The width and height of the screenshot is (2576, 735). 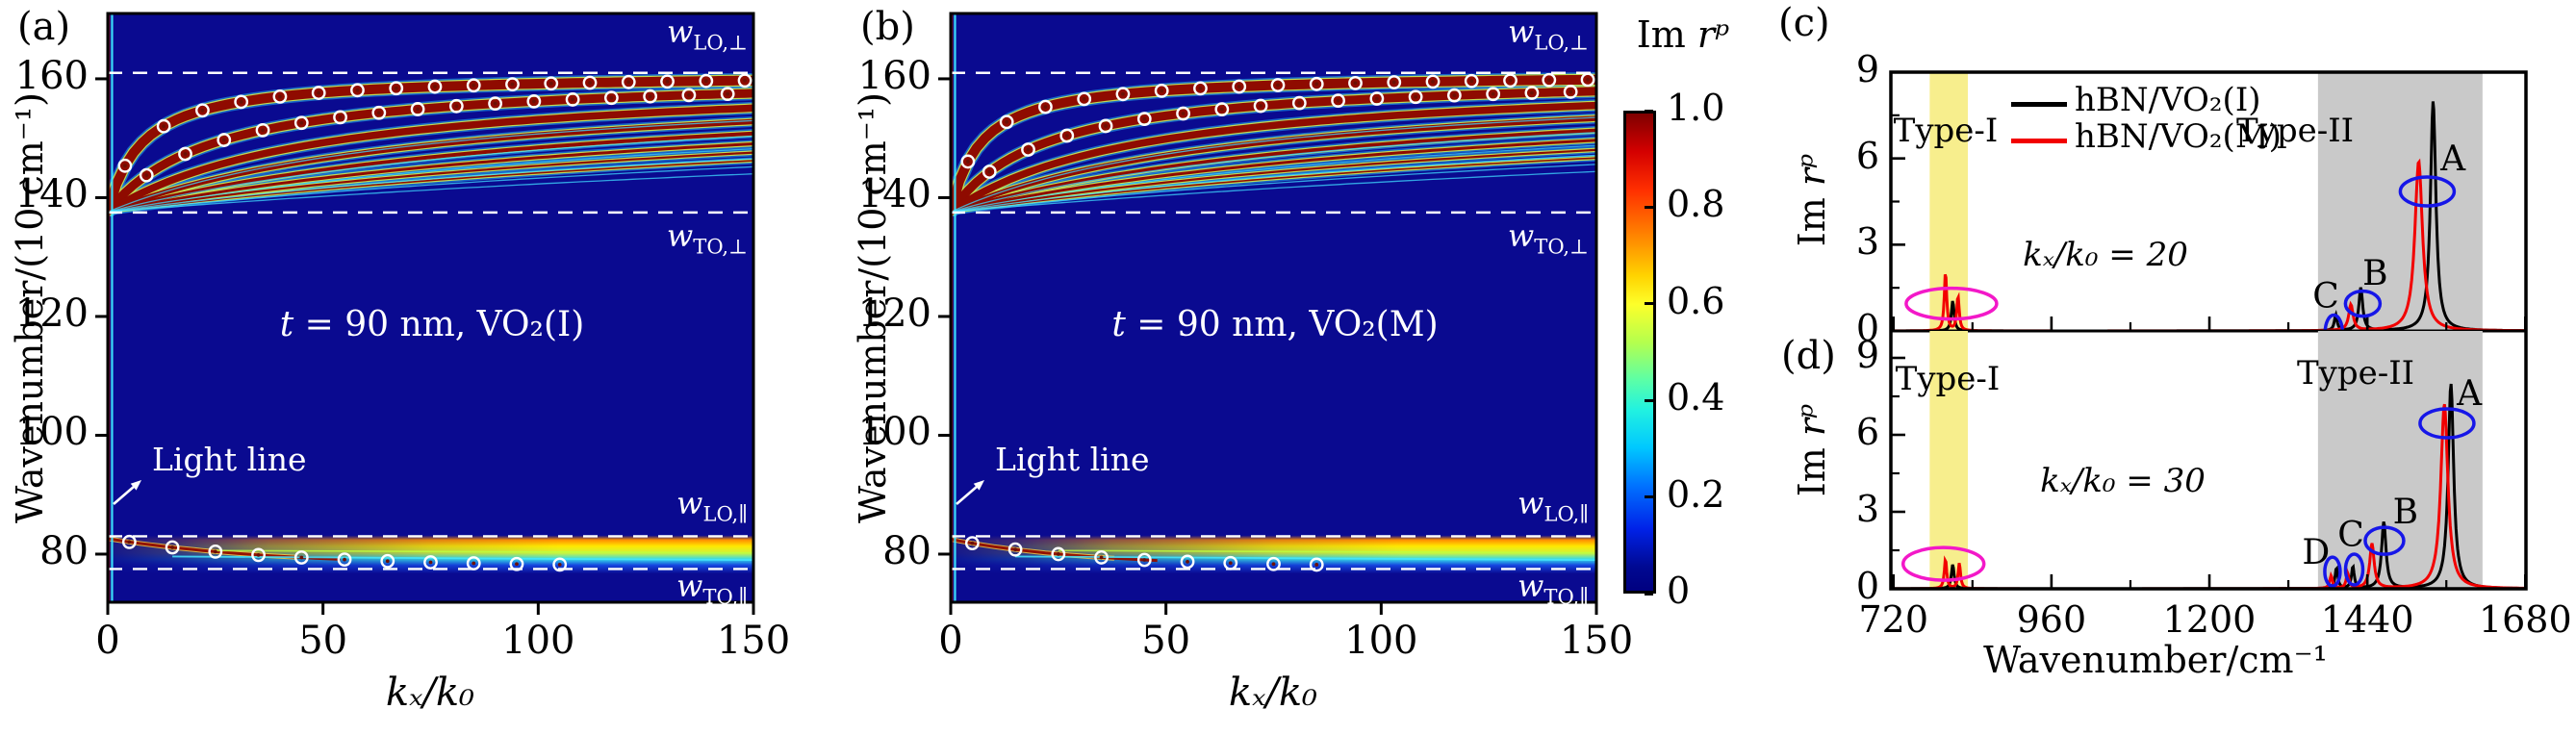 I want to click on rp-text: rᵖ, so click(x=1812, y=420).